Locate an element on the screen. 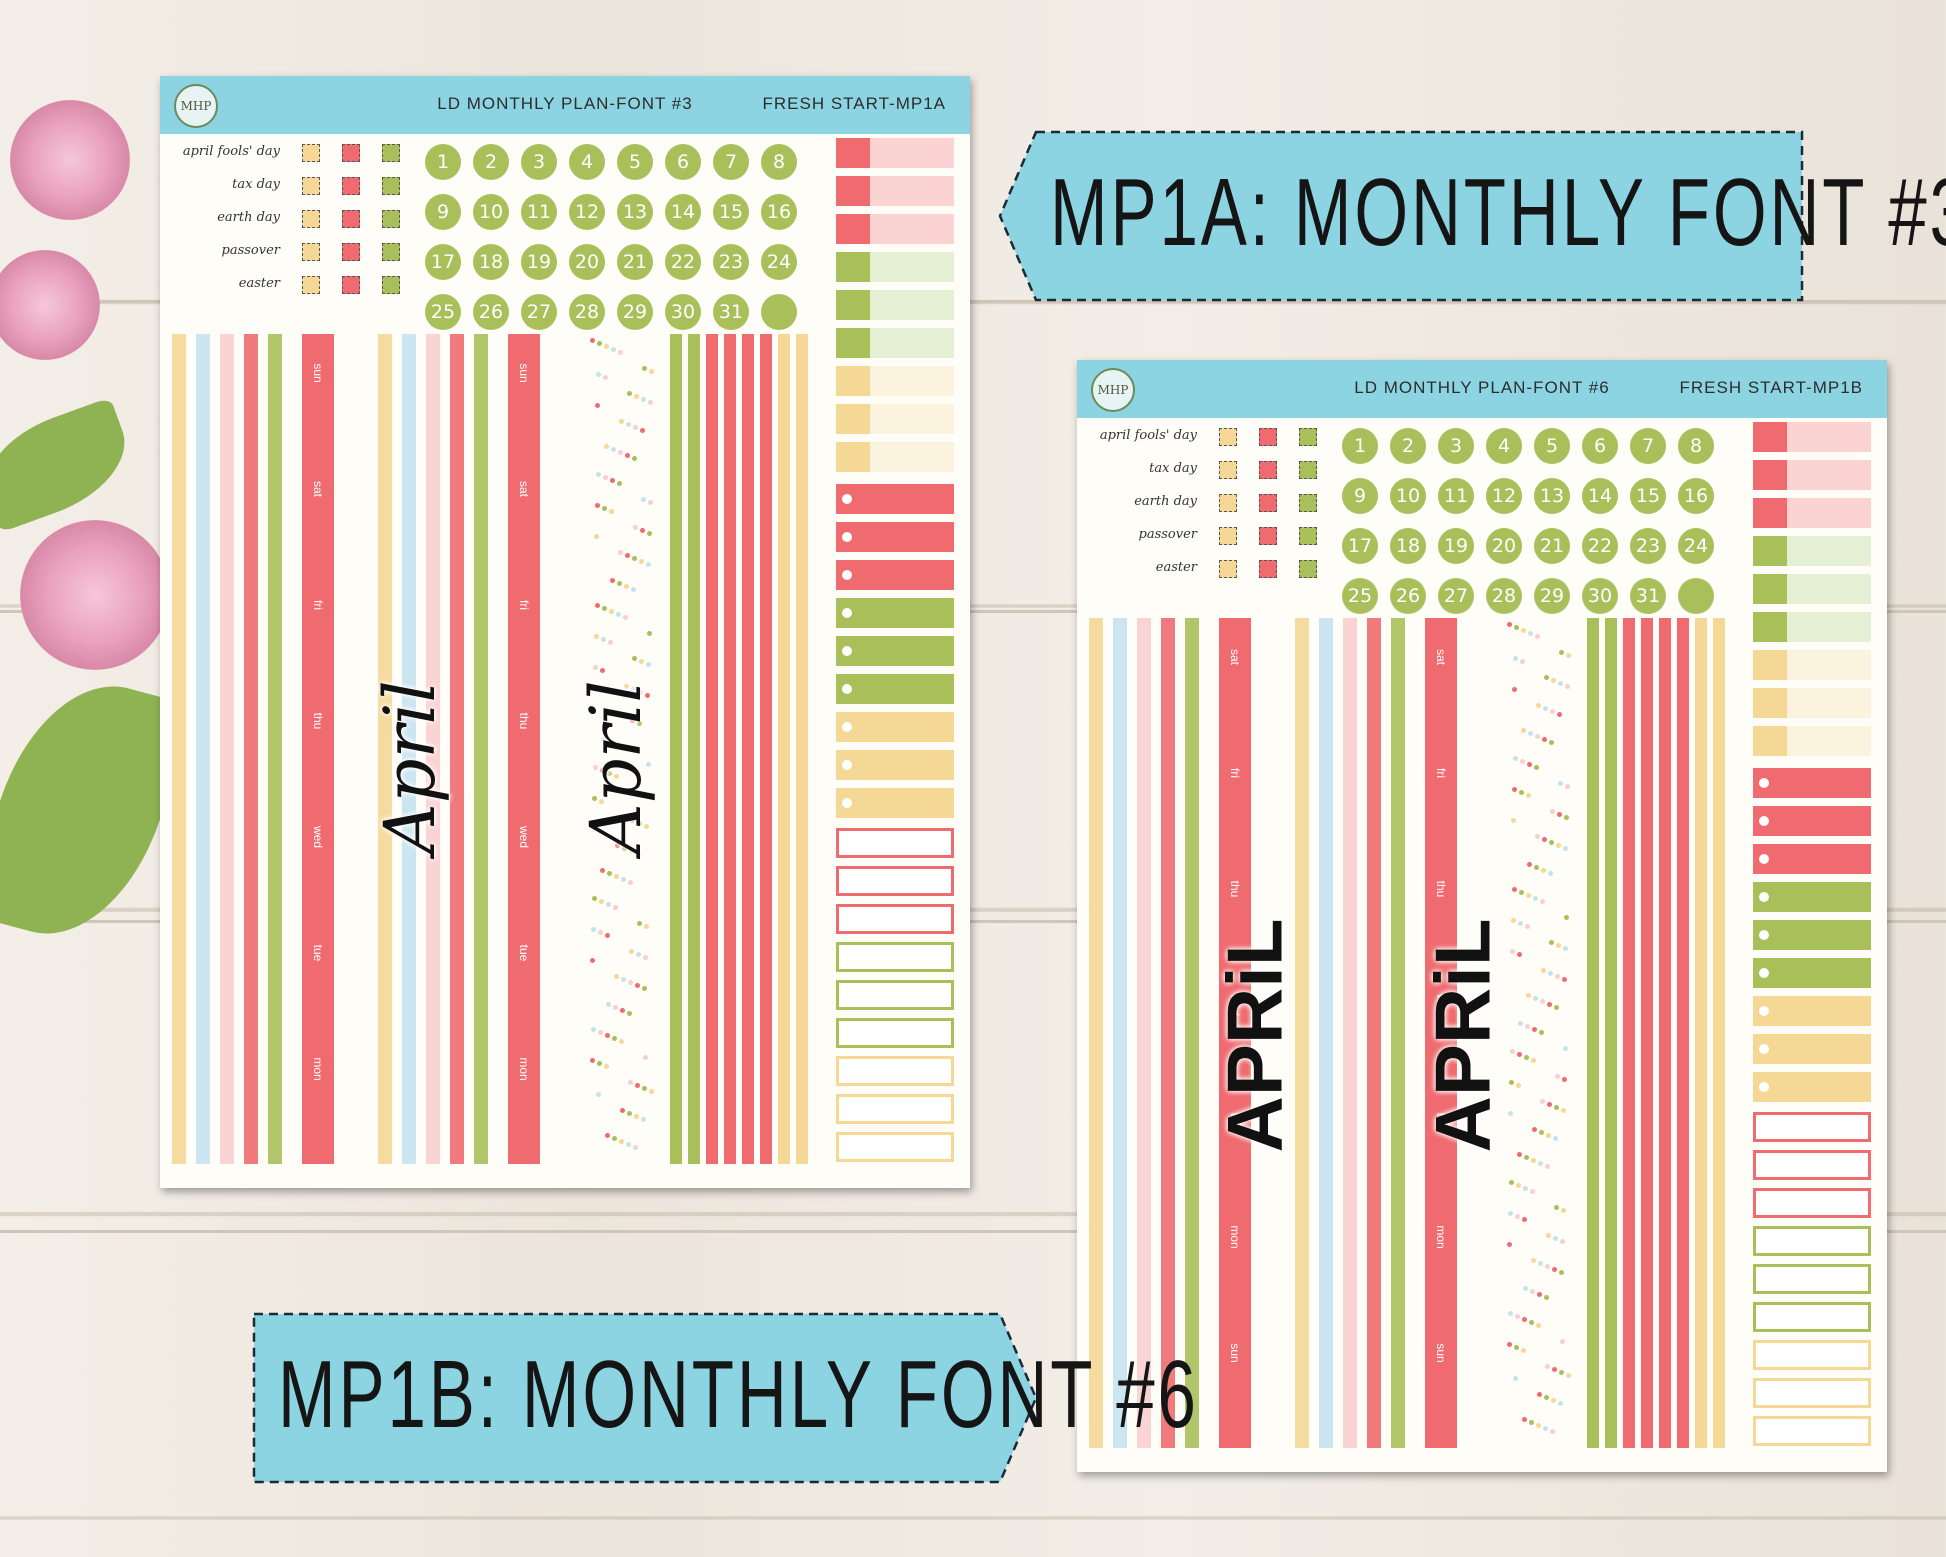  weekday-label: sun is located at coordinates (318, 373).